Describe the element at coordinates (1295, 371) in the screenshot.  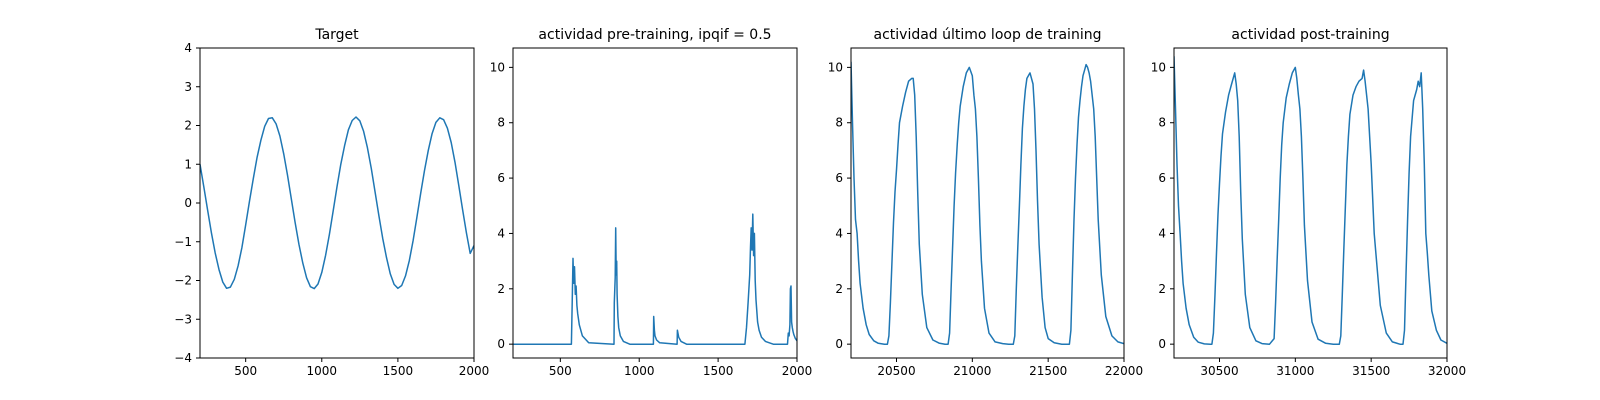
I see `x-tick-label: 31000` at that location.